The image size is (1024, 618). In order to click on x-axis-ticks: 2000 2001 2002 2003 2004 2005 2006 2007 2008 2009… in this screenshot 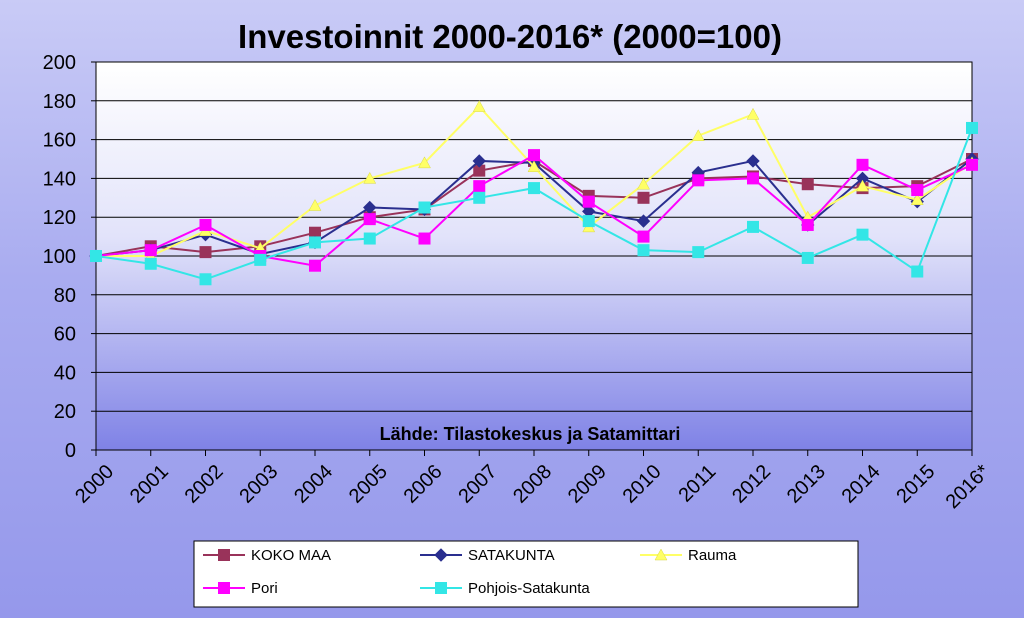, I will do `click(532, 481)`.